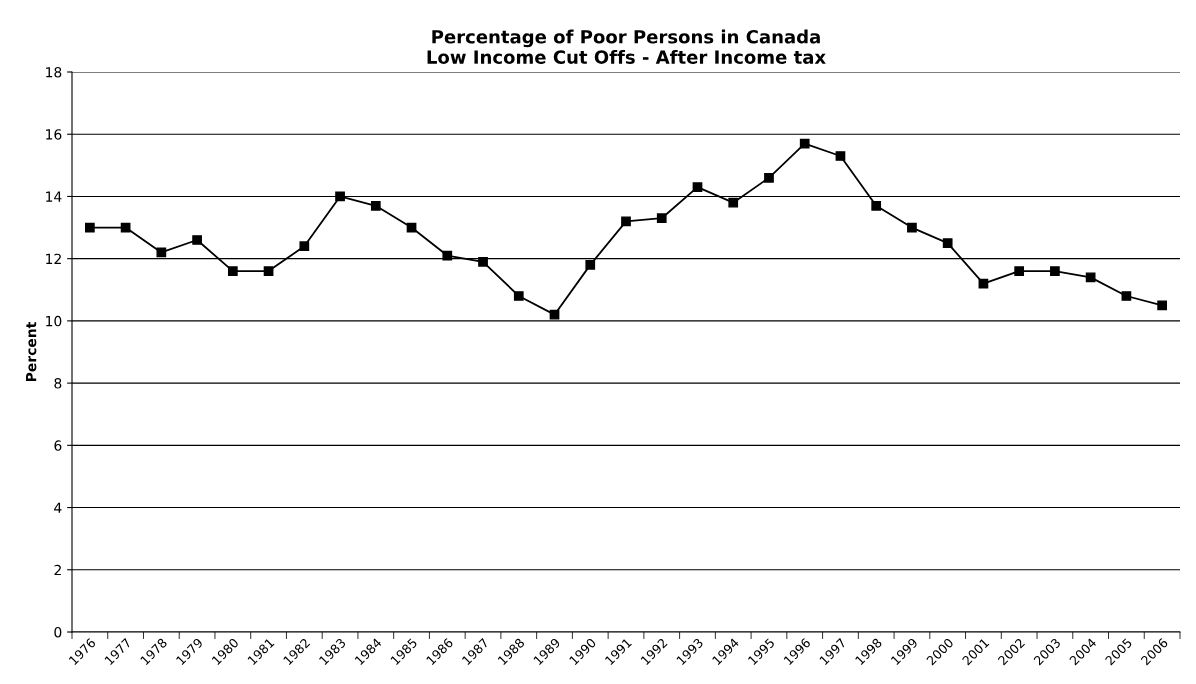 This screenshot has height=684, width=1196. I want to click on y-tick-label: 14, so click(54, 196).